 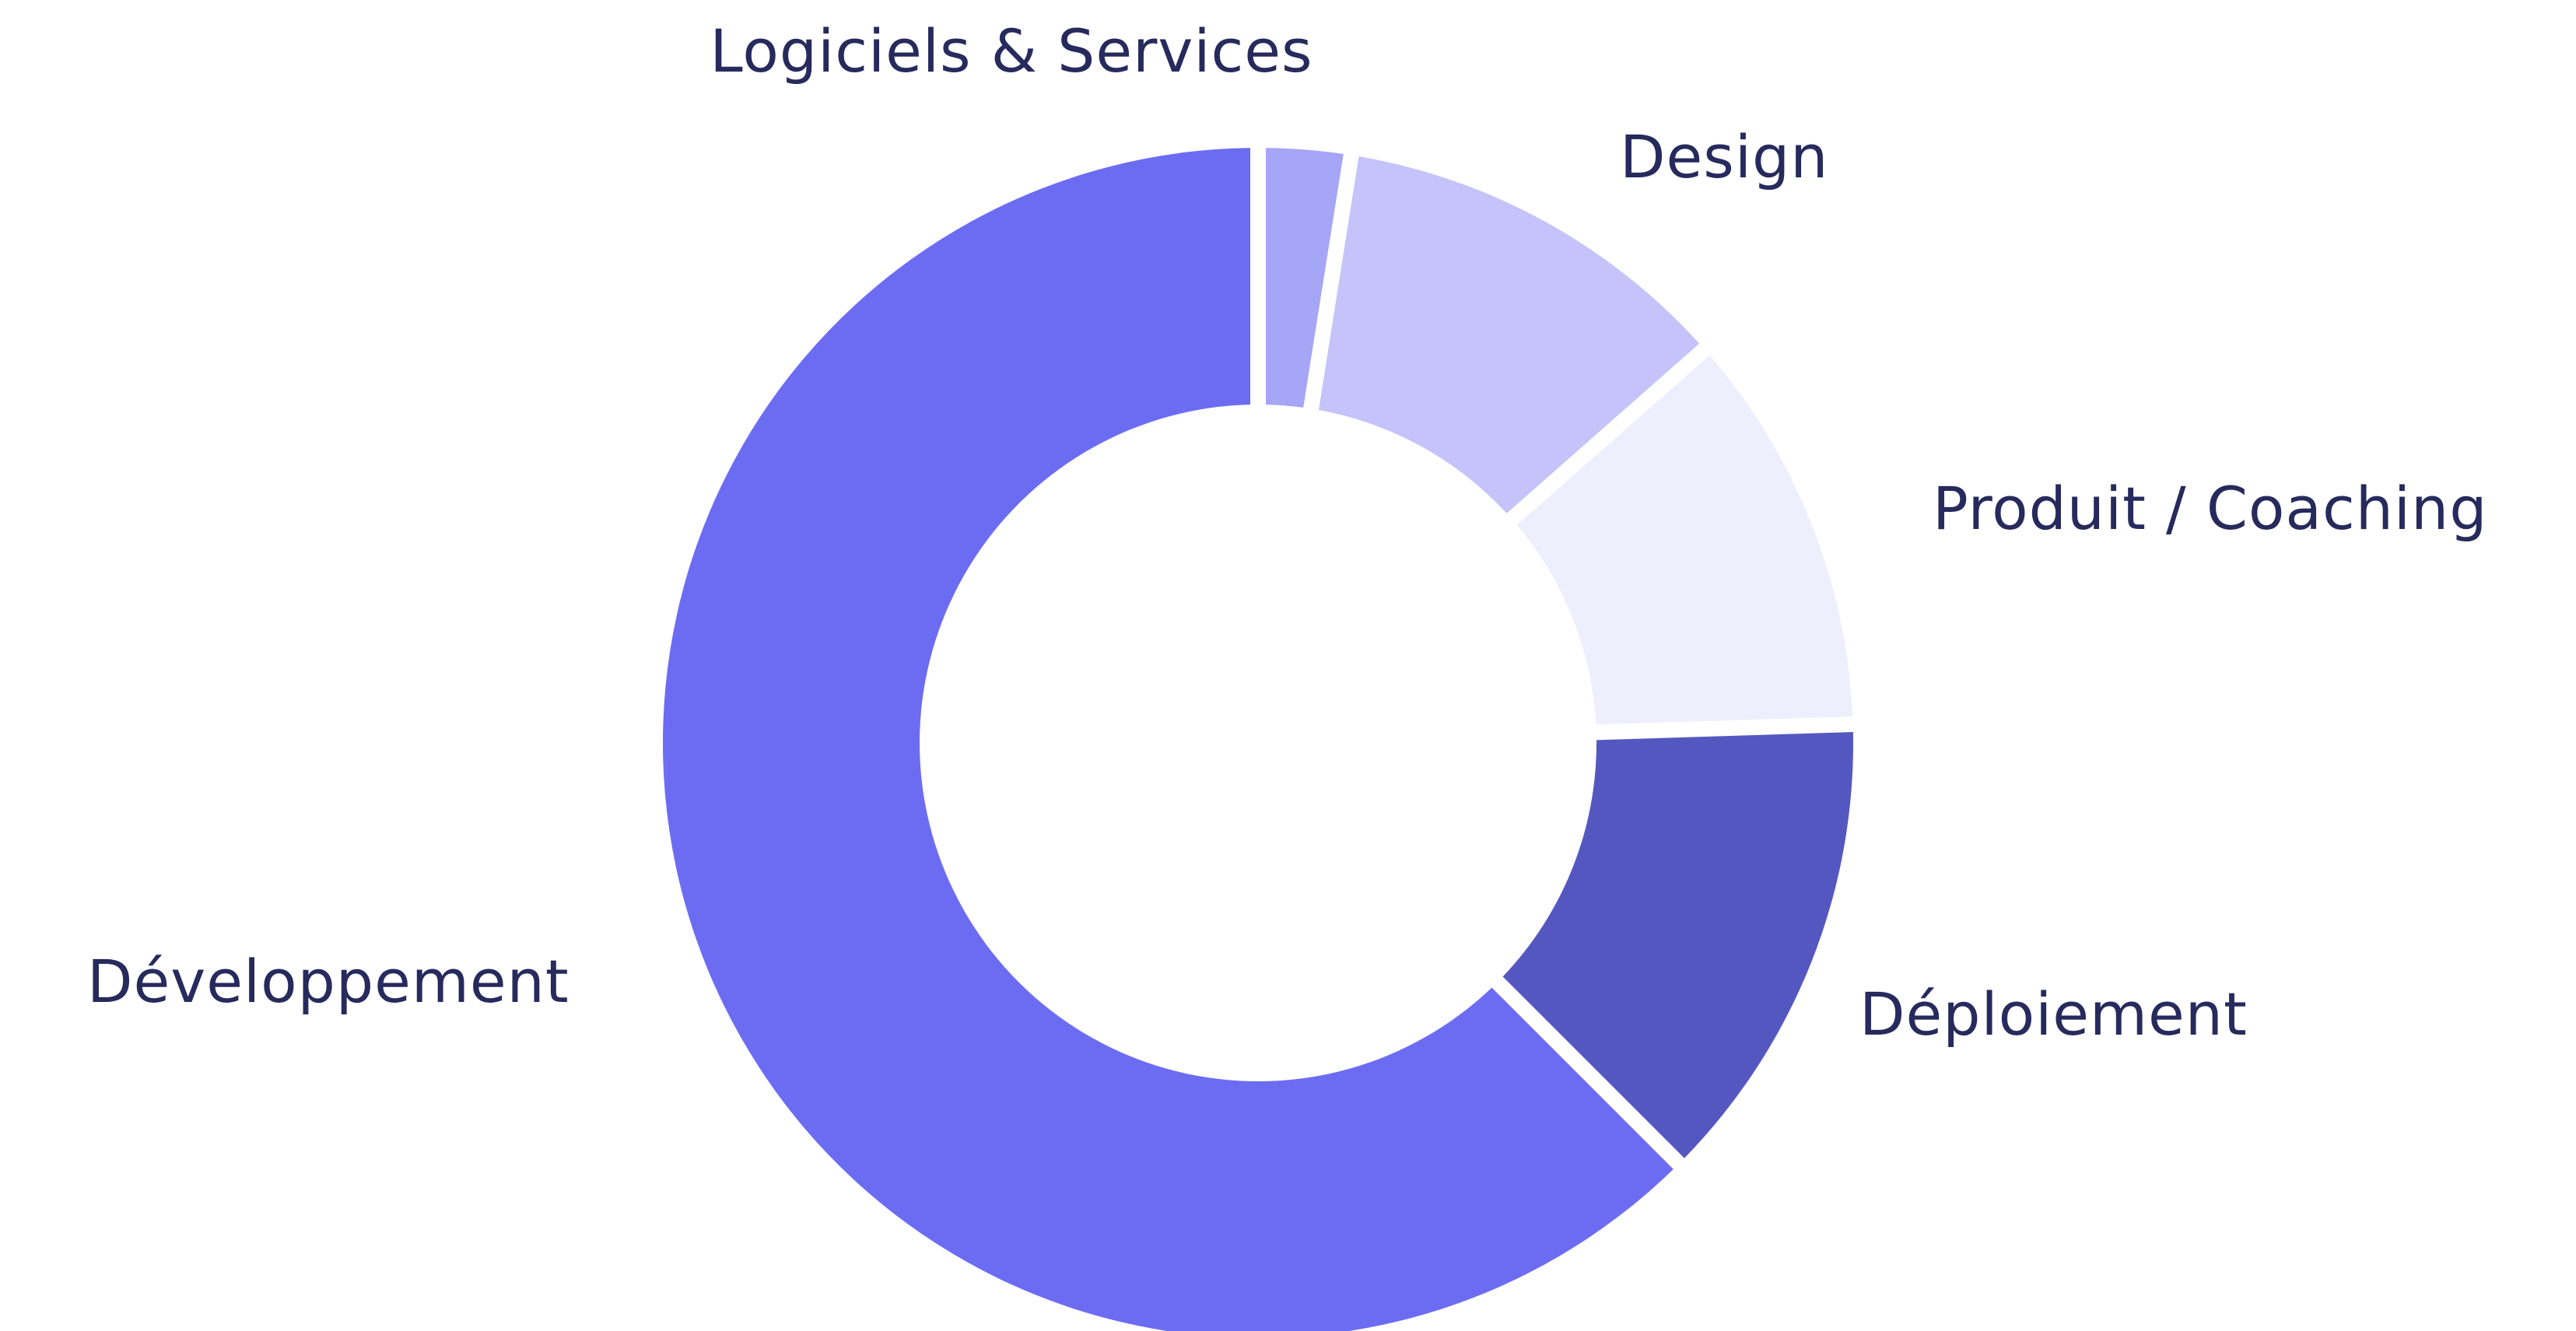 What do you see at coordinates (1012, 51) in the screenshot?
I see `label-logiciels-services: Logiciels & Services` at bounding box center [1012, 51].